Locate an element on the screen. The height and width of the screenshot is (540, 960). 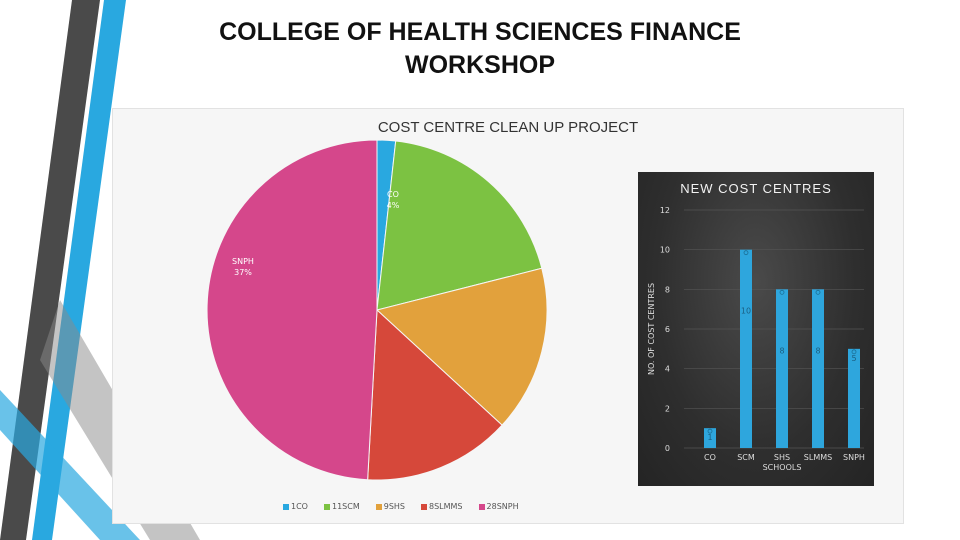
y-tick-label: 2 is located at coordinates (667, 408).